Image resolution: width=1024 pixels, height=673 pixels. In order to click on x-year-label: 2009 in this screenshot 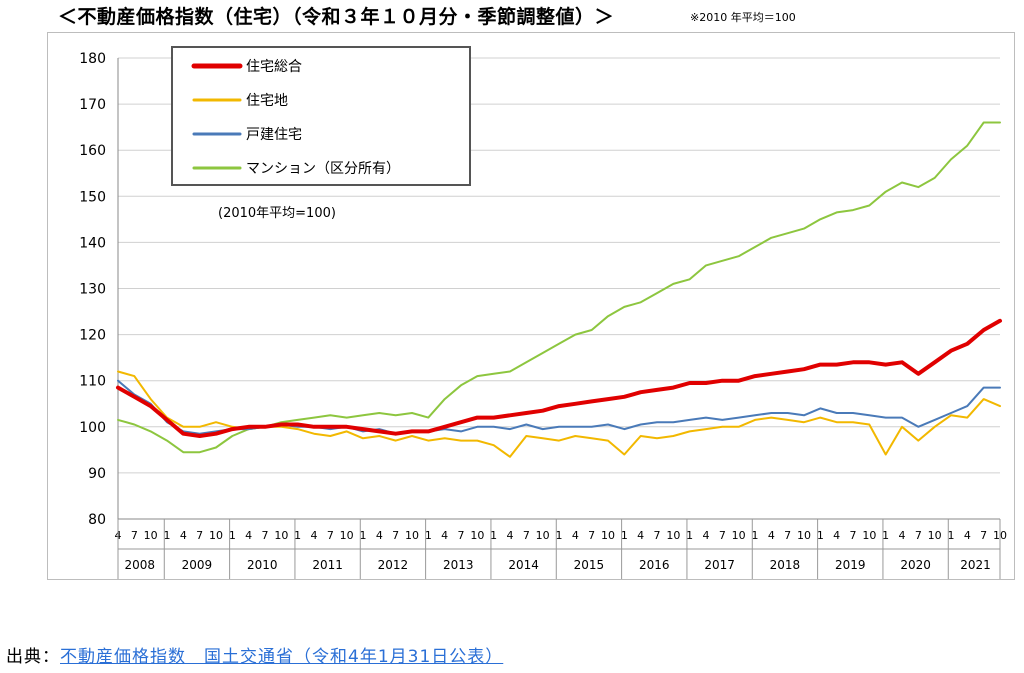, I will do `click(197, 565)`.